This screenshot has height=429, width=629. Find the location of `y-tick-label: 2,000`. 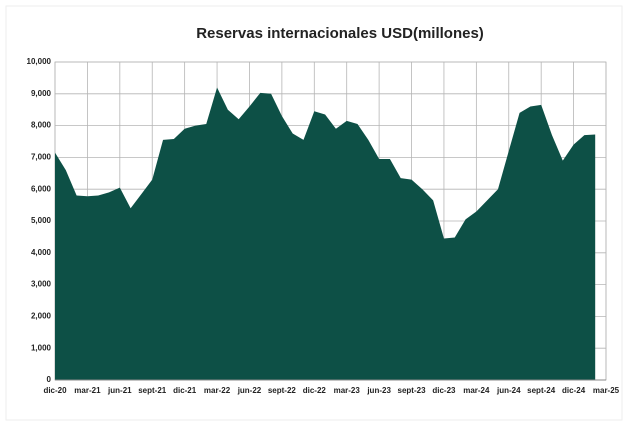

y-tick-label: 2,000 is located at coordinates (41, 316).